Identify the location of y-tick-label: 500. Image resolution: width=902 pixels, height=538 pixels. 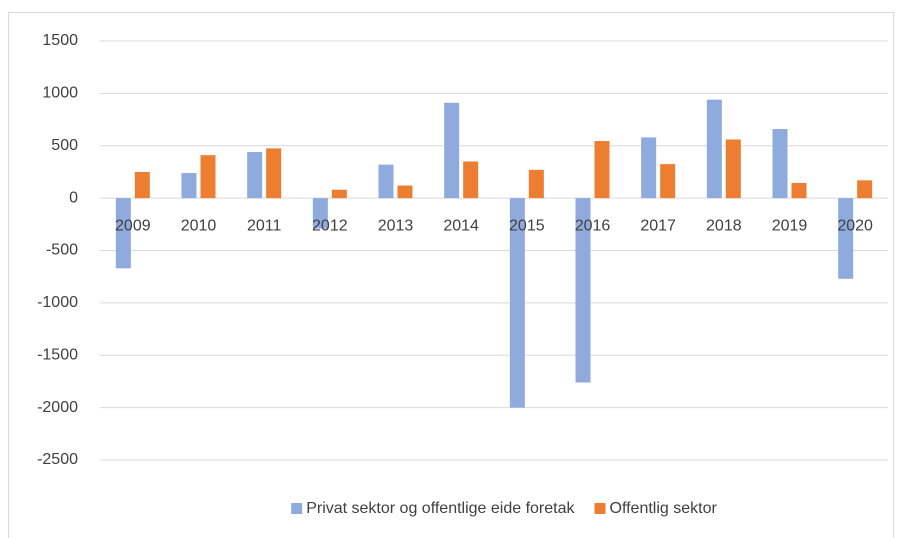
(64, 145).